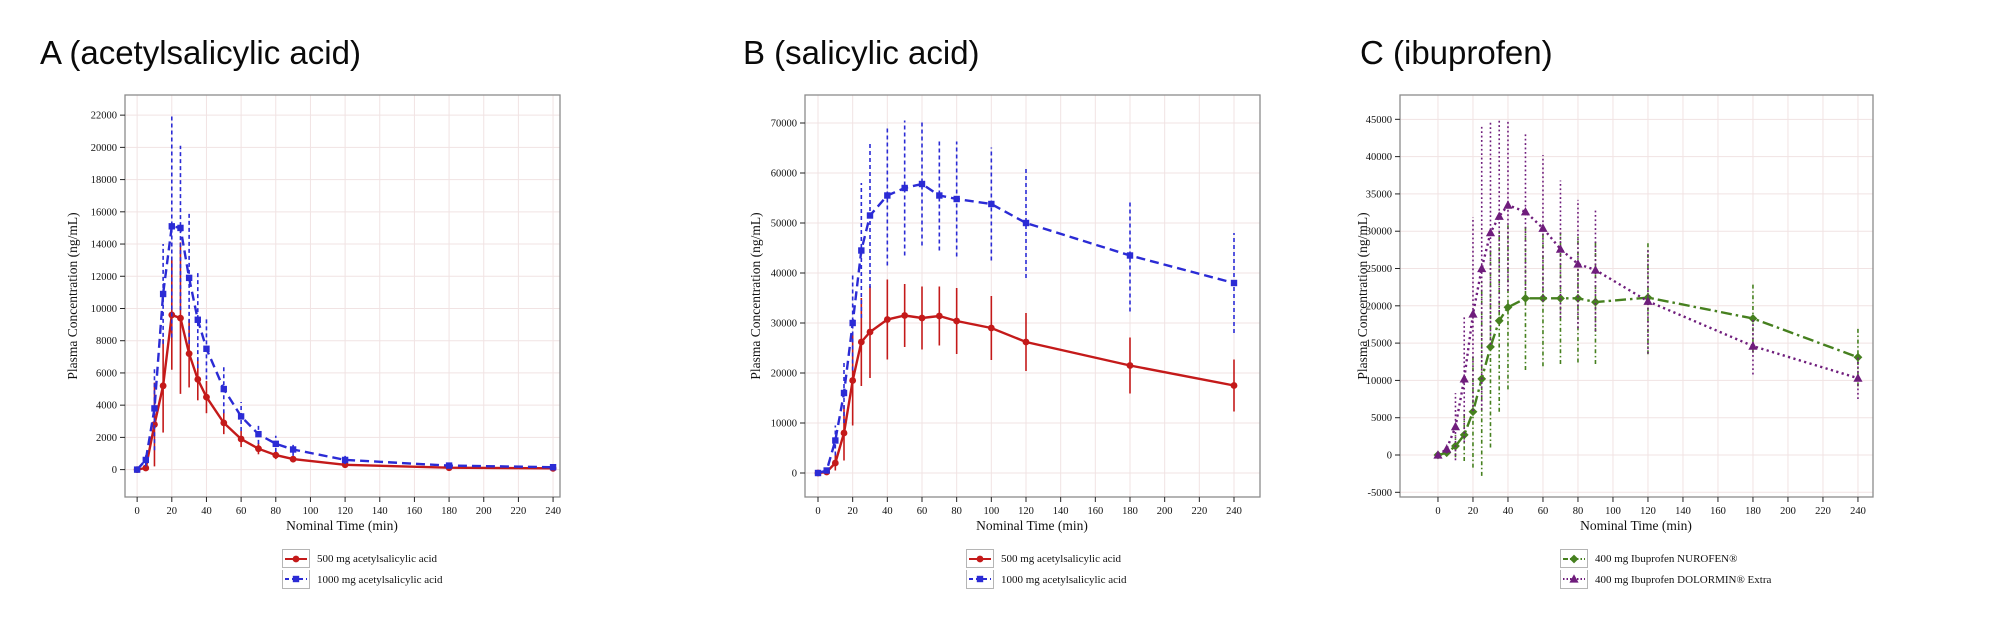 Image resolution: width=1992 pixels, height=630 pixels. I want to click on y-tick-label: 35000, so click(1379, 194).